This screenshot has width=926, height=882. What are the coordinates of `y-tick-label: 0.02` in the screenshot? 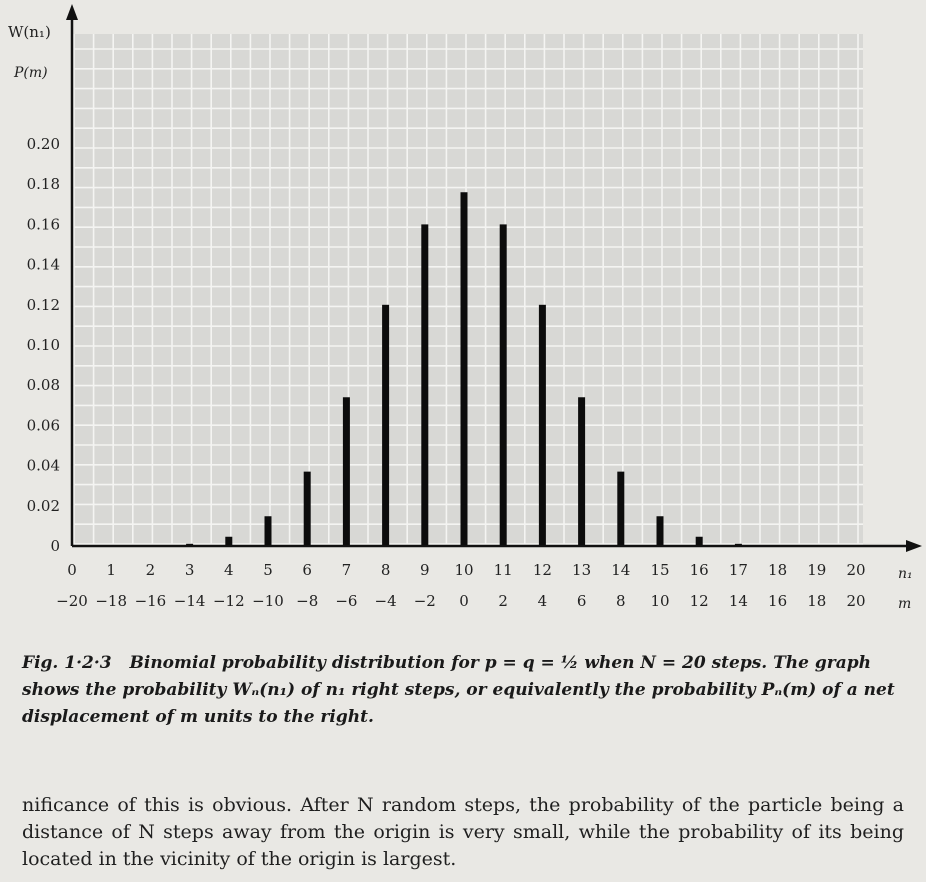 It's located at (43, 506).